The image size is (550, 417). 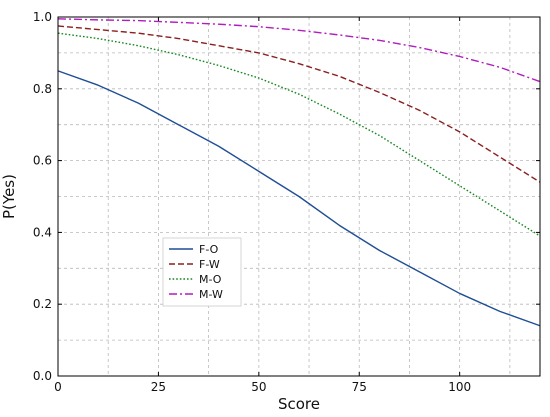 I want to click on legend-label-f-o: F-O, so click(x=209, y=249).